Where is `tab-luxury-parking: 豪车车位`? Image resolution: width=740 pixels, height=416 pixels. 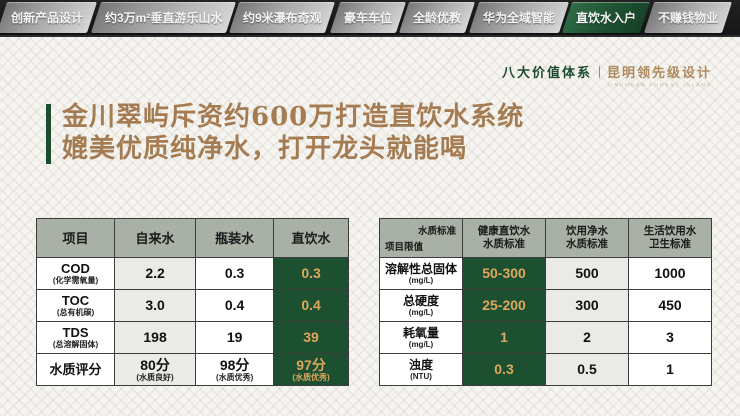 tab-luxury-parking: 豪车车位 is located at coordinates (367, 17).